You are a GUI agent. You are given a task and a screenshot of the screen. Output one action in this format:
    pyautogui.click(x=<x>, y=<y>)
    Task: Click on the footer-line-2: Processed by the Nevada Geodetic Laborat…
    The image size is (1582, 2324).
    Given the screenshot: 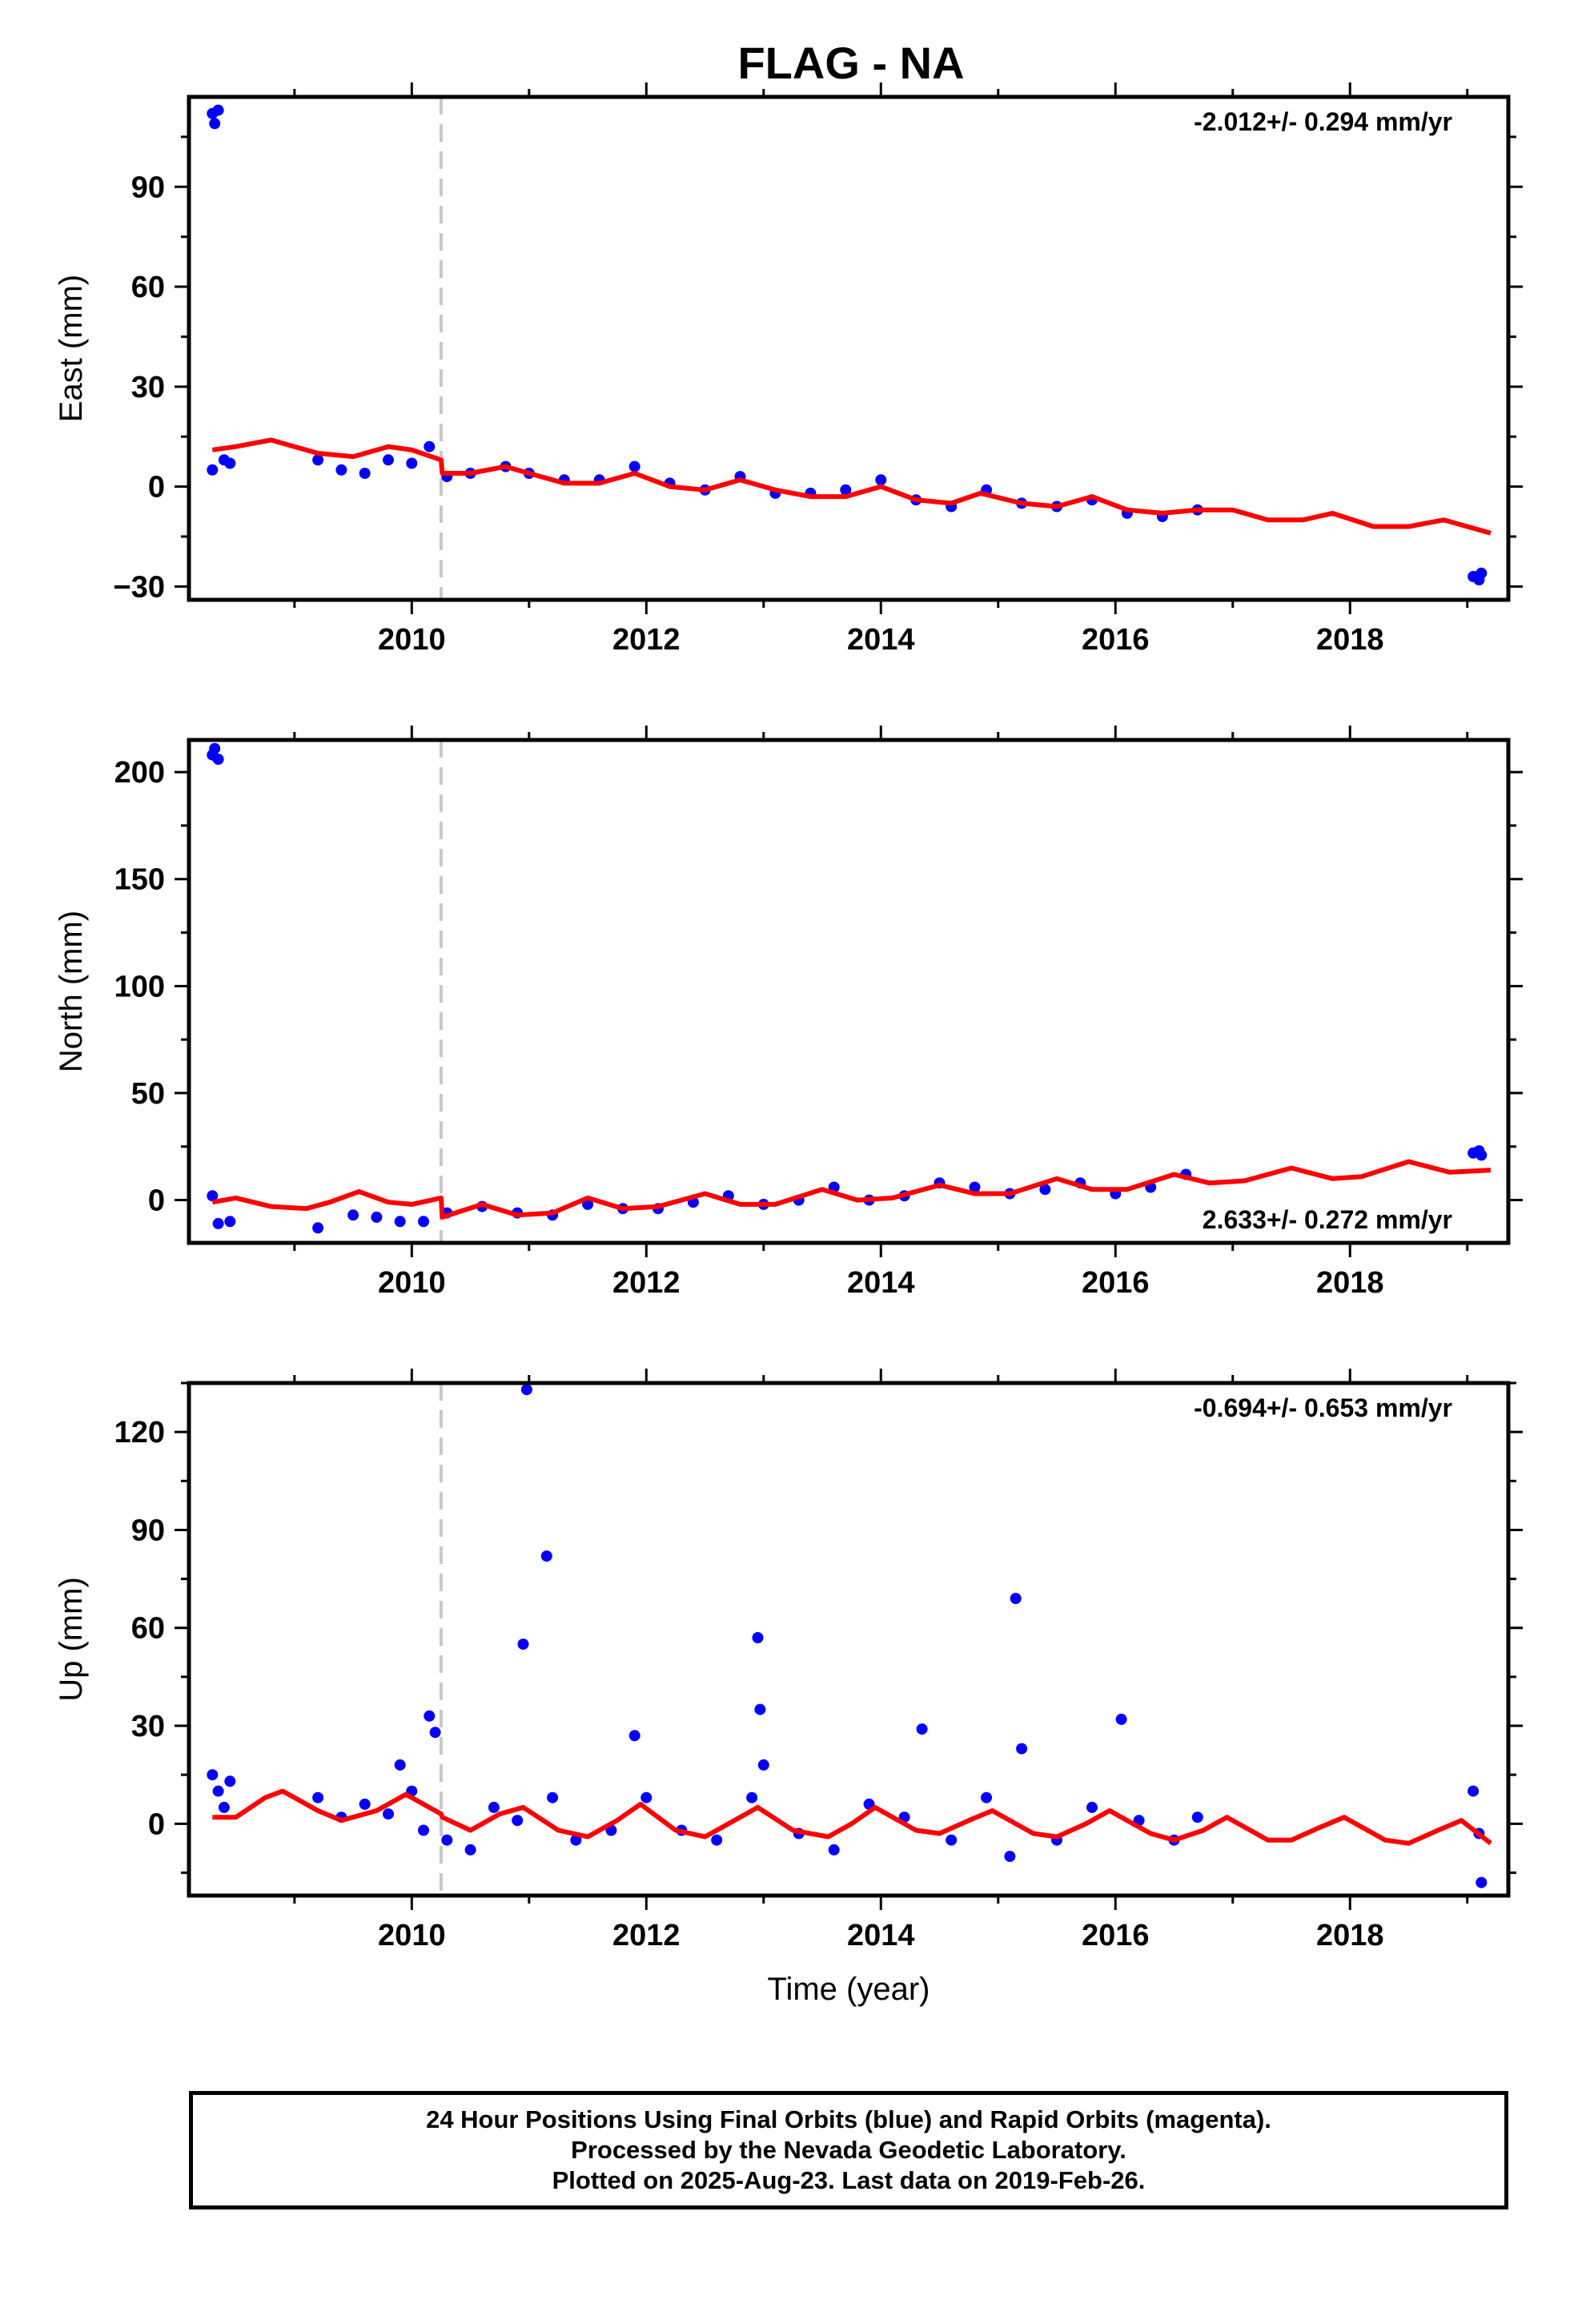 What is the action you would take?
    pyautogui.click(x=848, y=2150)
    